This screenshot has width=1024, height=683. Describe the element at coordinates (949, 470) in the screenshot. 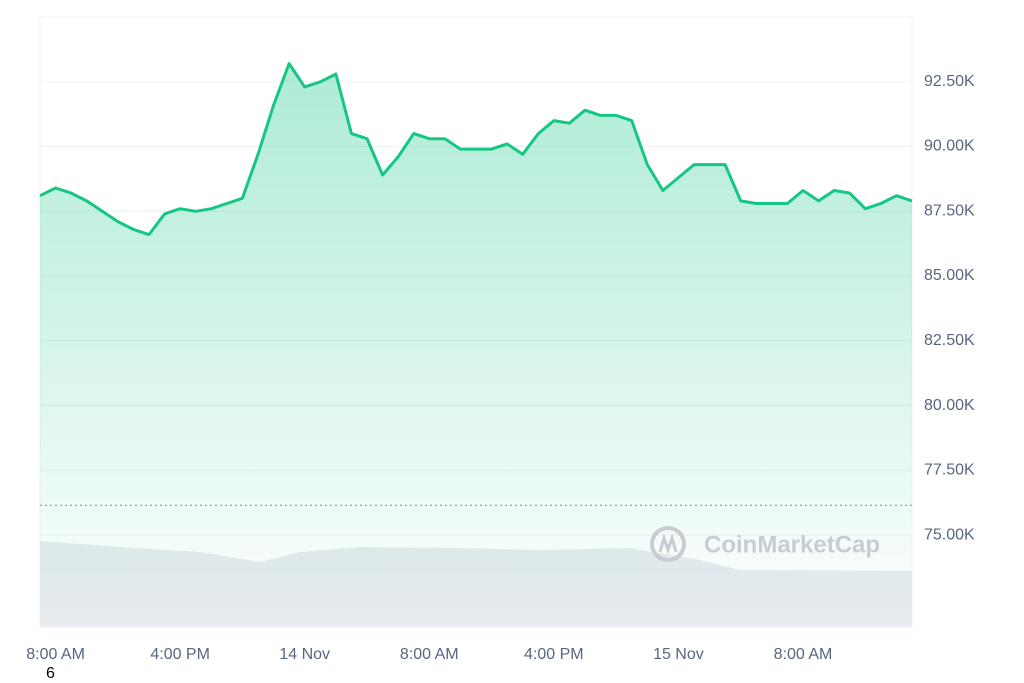

I see `y-tick-label: 77.50K` at that location.